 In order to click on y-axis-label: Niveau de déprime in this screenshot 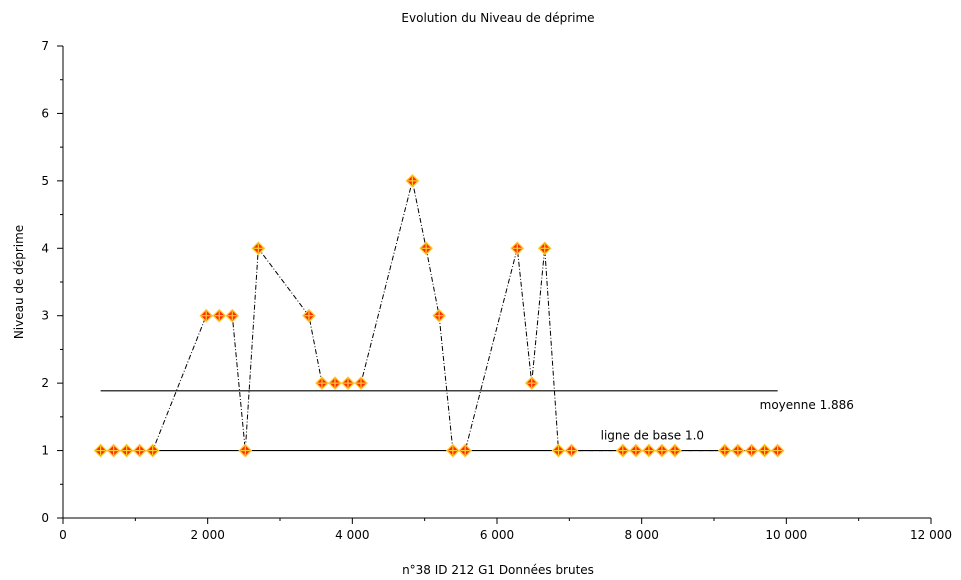, I will do `click(19, 282)`.